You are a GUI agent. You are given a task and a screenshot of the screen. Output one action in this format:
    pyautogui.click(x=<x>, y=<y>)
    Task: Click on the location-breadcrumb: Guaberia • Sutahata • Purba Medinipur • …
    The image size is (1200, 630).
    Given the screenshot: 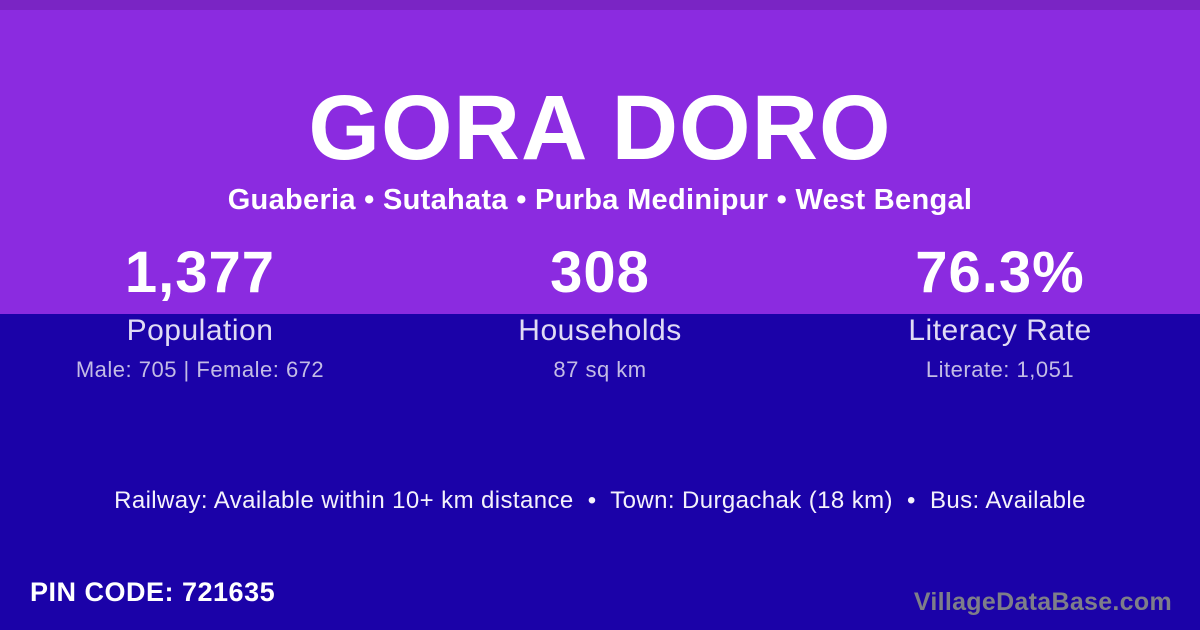 What is the action you would take?
    pyautogui.click(x=600, y=200)
    